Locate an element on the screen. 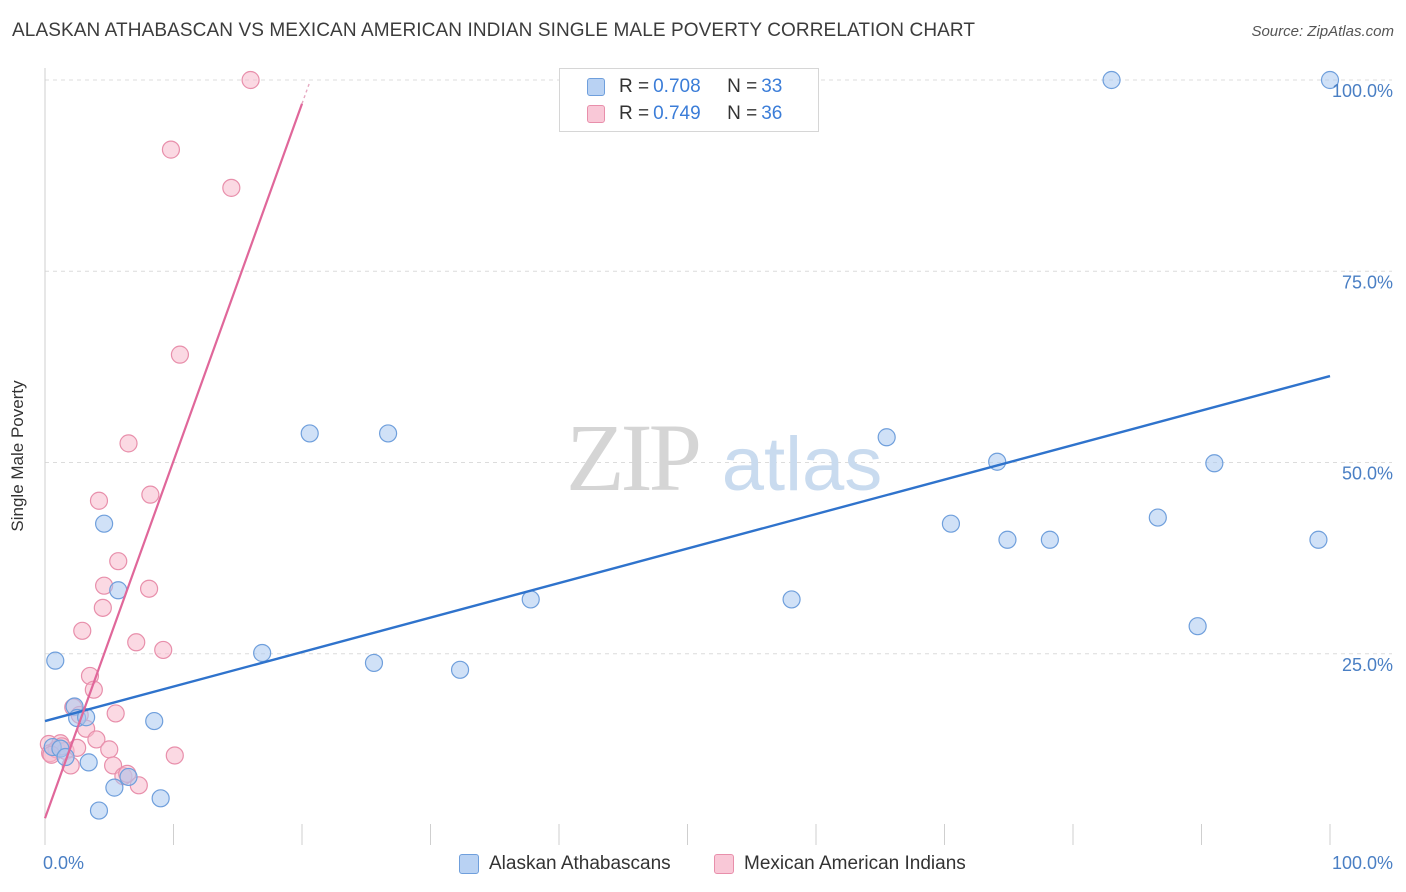 This screenshot has width=1406, height=892. y-tick-label: 75.0% is located at coordinates (1367, 282).